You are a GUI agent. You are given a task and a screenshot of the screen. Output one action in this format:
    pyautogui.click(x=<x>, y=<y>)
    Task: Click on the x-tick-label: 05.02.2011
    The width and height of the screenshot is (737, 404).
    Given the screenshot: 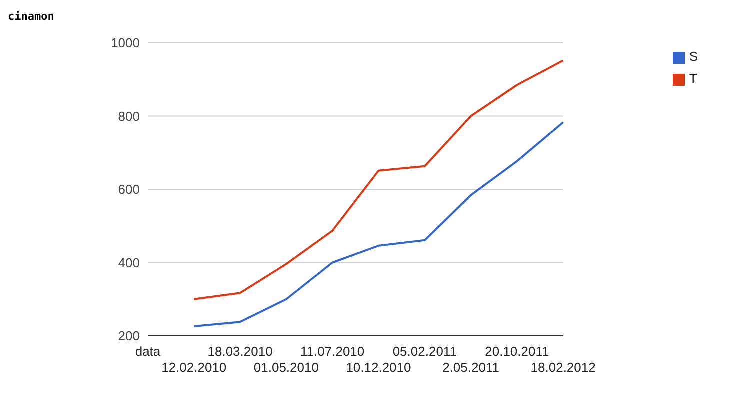 What is the action you would take?
    pyautogui.click(x=424, y=351)
    